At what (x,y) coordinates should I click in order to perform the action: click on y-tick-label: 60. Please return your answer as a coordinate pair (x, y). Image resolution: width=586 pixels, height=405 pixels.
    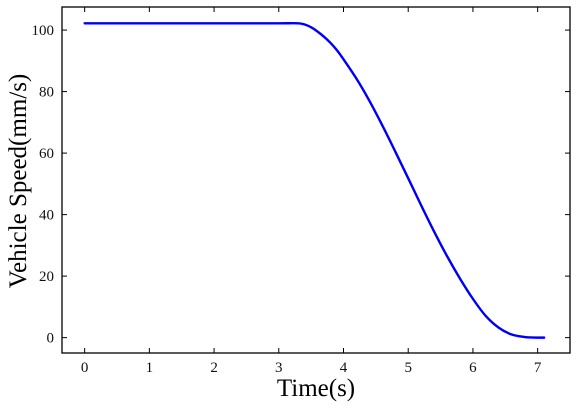
    Looking at the image, I should click on (46, 154).